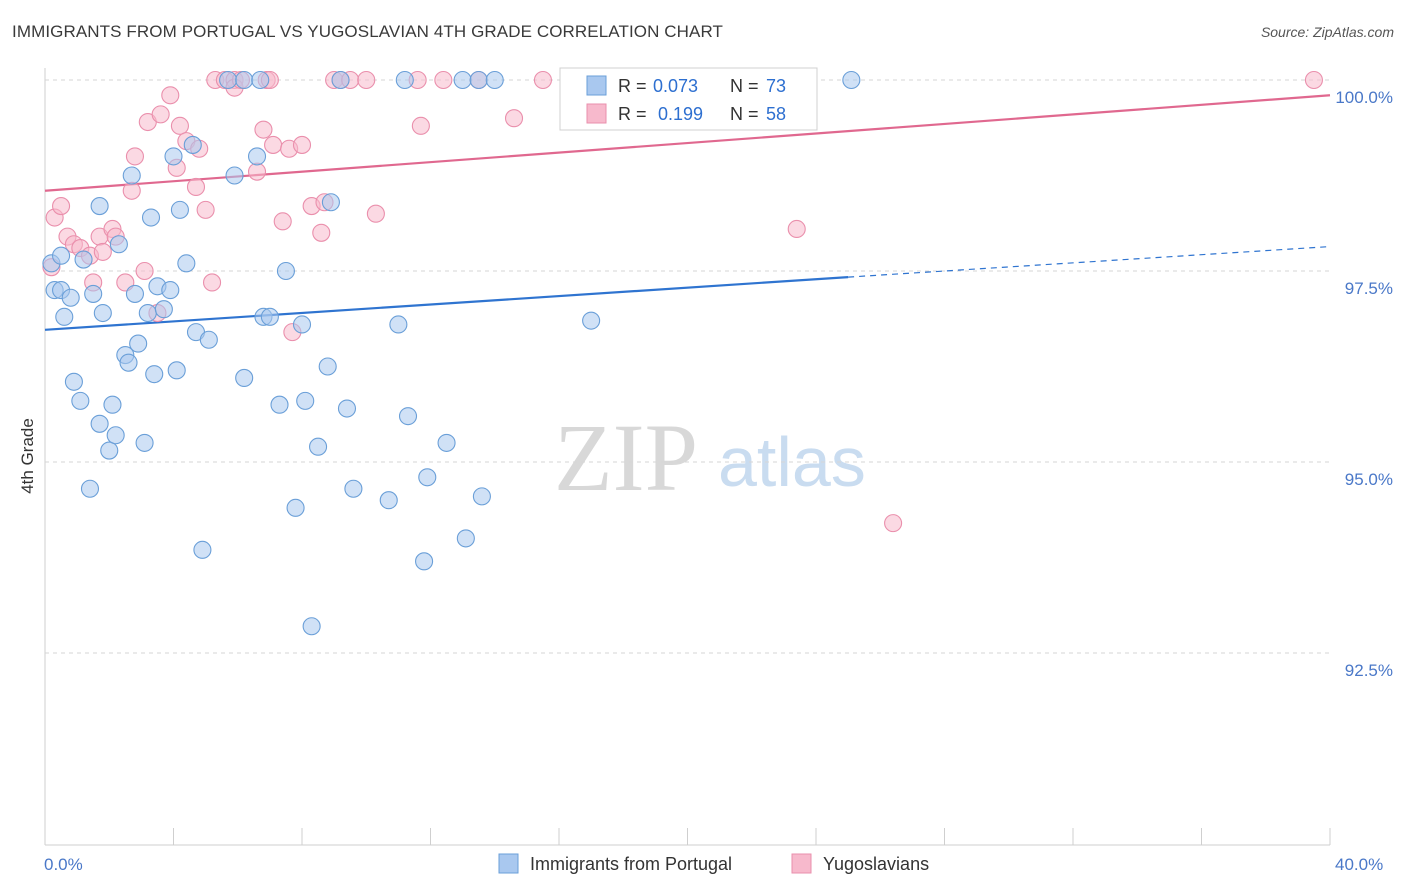 Image resolution: width=1406 pixels, height=892 pixels. Describe the element at coordinates (27, 456) in the screenshot. I see `y-axis-label: 4th Grade` at that location.